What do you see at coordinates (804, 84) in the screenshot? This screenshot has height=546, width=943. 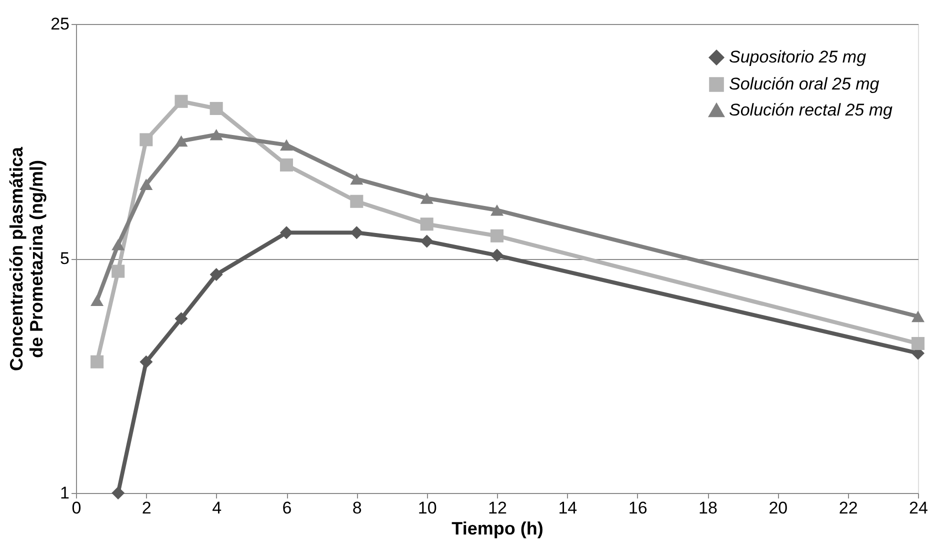 I see `legend-label: Solución oral 25 mg` at bounding box center [804, 84].